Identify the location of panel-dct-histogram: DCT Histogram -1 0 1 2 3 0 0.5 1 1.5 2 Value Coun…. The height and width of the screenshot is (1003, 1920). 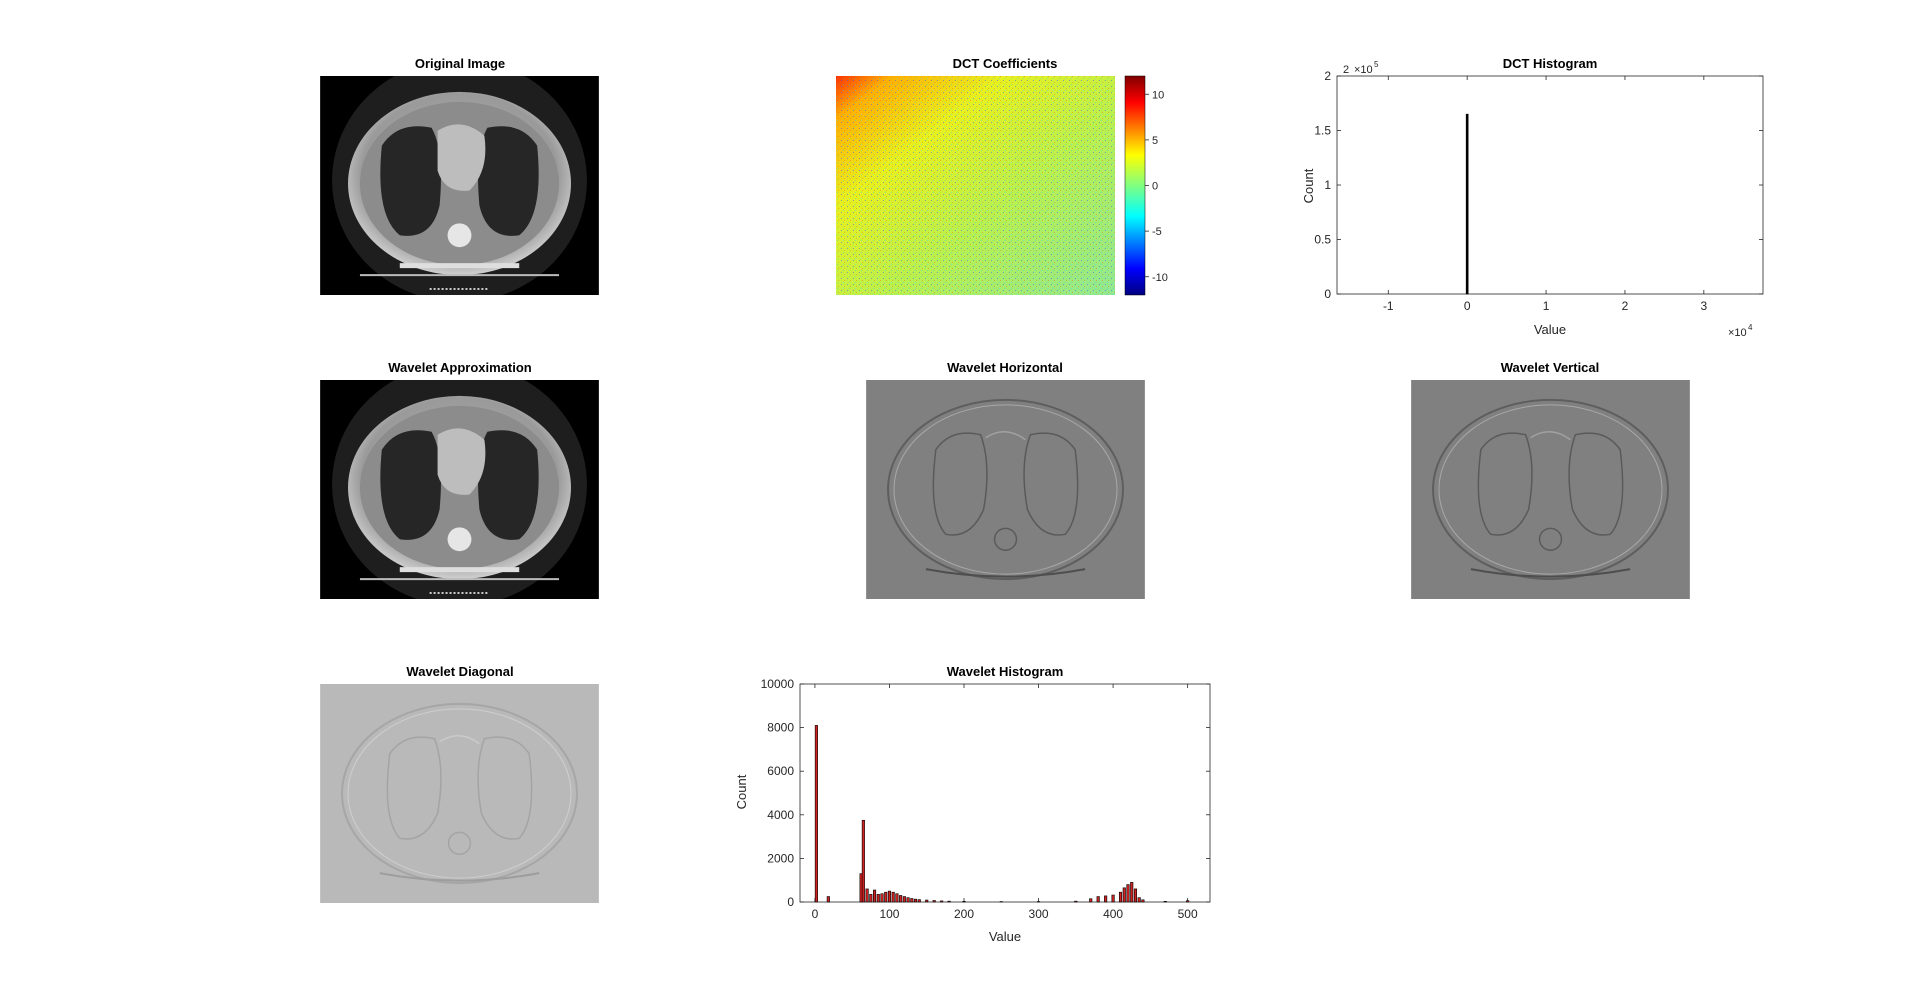
(1532, 197).